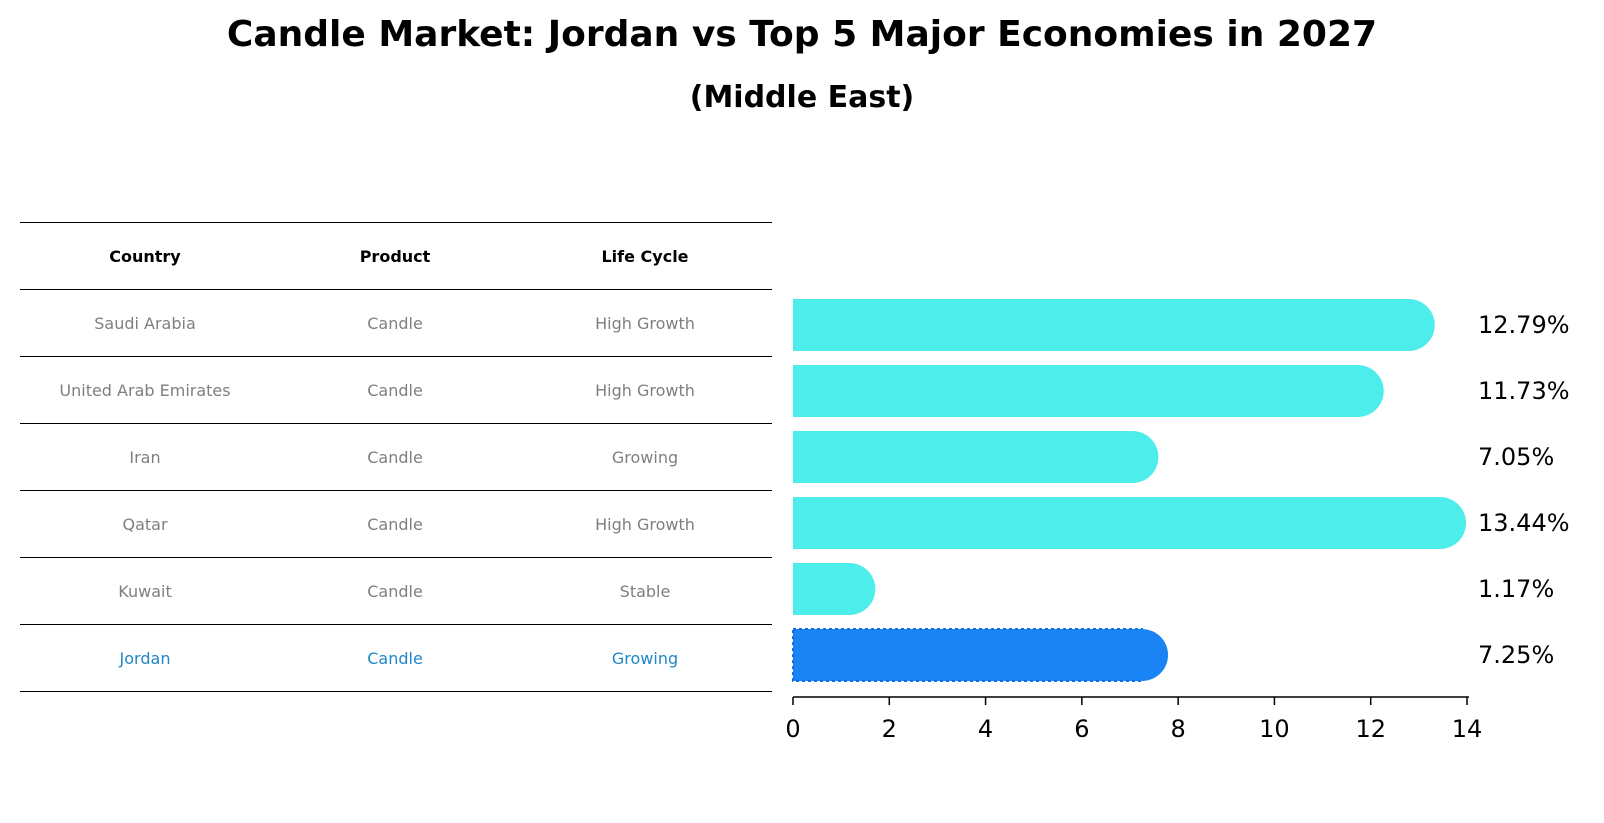 The height and width of the screenshot is (823, 1604). I want to click on table-header-row: Country Product Life Cycle, so click(396, 255).